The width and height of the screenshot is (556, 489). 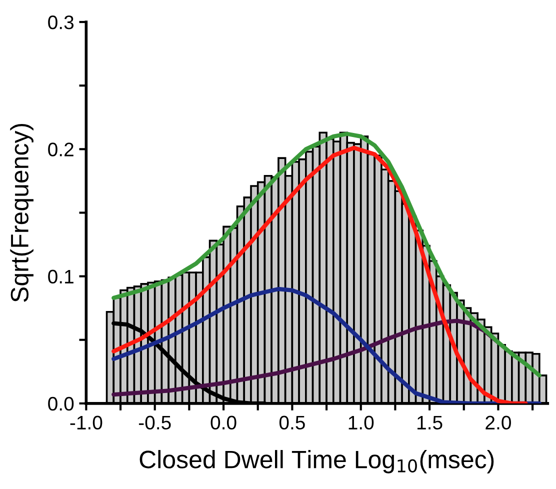 I want to click on x-tick-label: -0.5, so click(x=154, y=423).